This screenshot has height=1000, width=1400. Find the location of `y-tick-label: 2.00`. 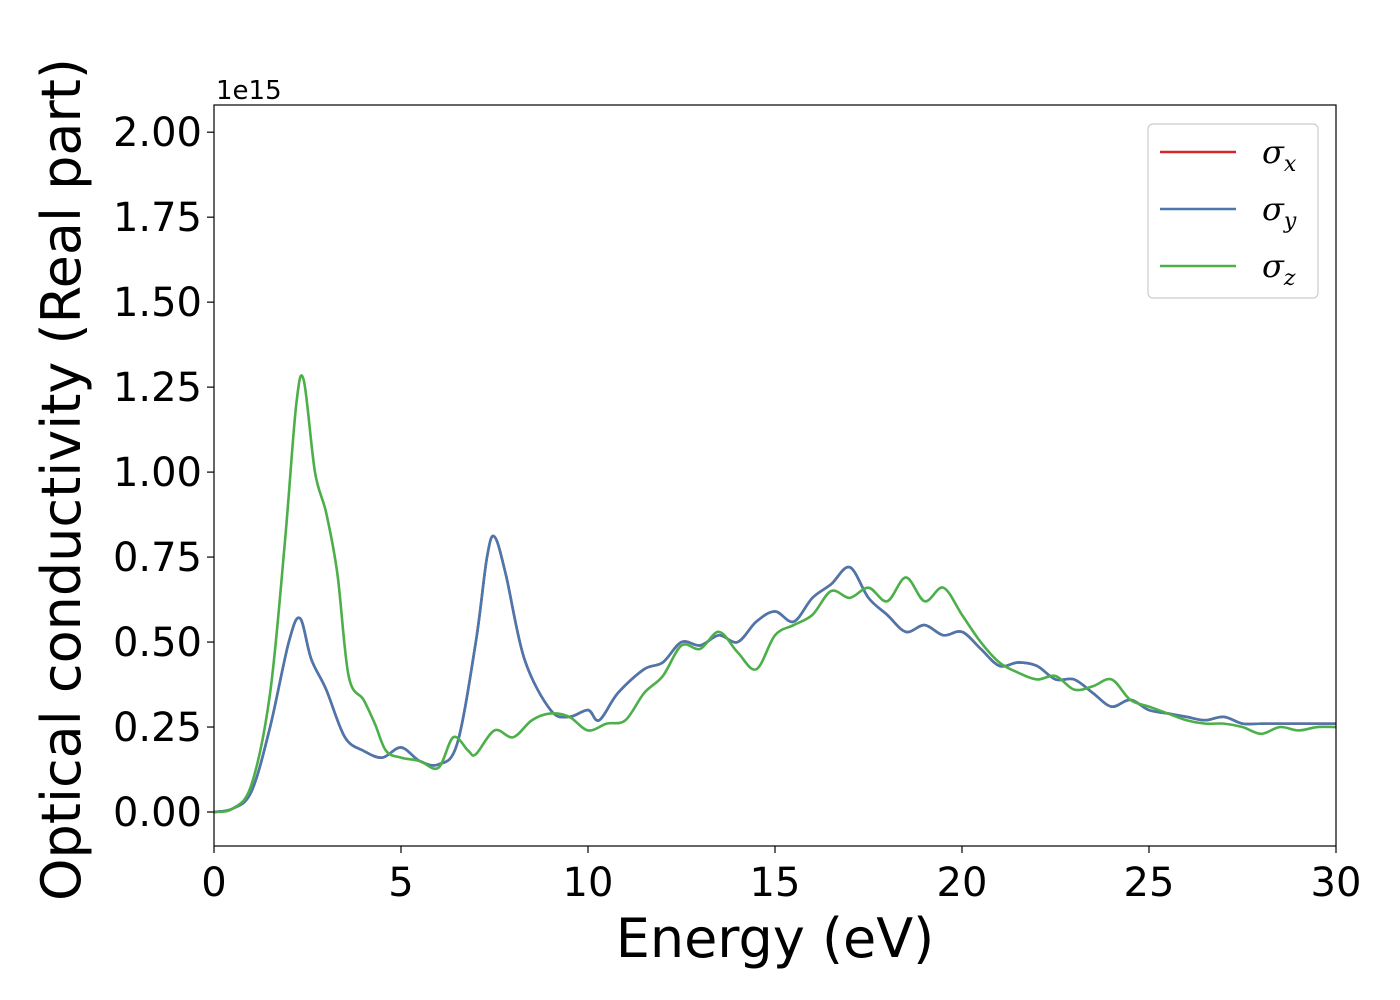

y-tick-label: 2.00 is located at coordinates (157, 133).